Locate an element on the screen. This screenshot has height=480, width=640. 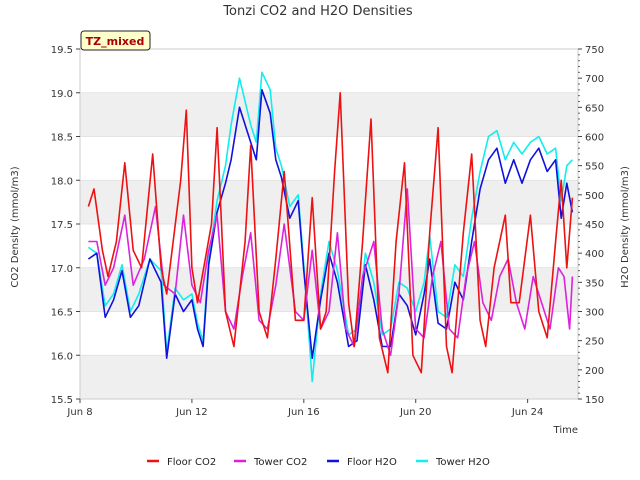
y-right-tick-label: 550 is located at coordinates (594, 167).